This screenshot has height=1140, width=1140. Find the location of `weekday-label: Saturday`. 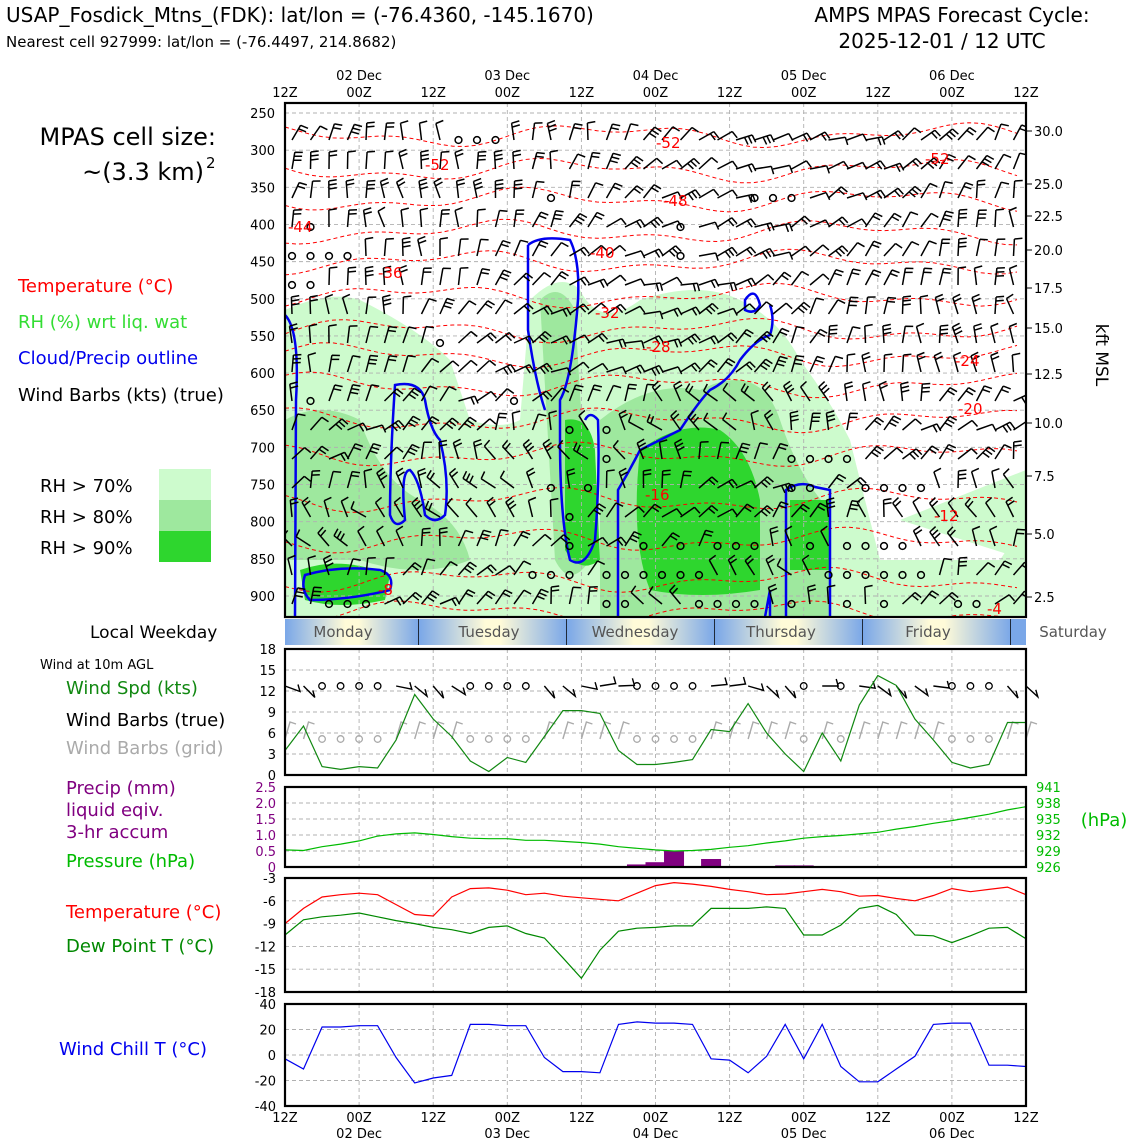

weekday-label: Saturday is located at coordinates (1073, 632).